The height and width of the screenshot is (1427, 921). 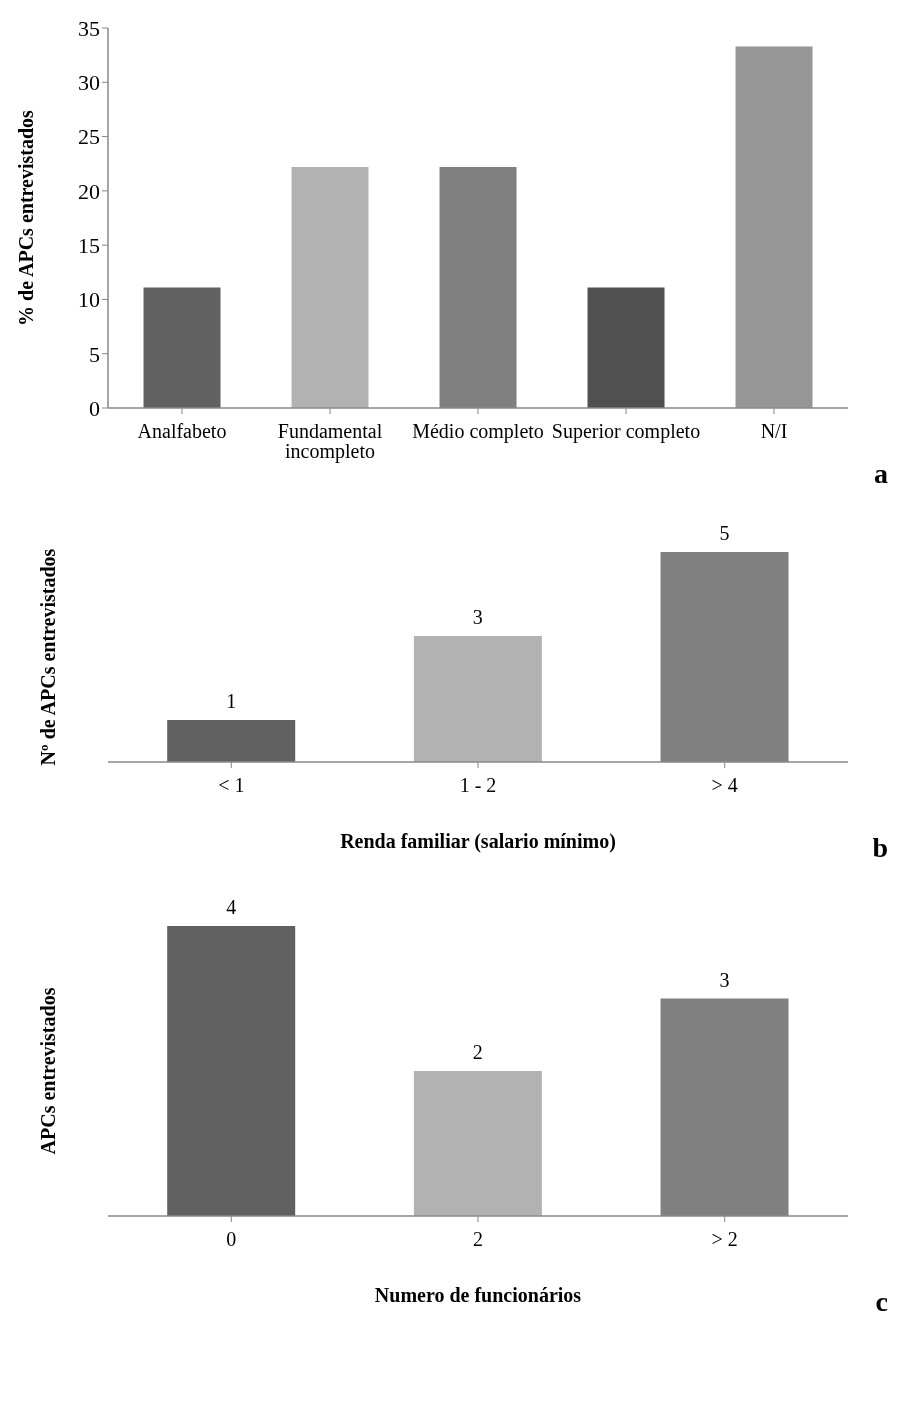 What do you see at coordinates (89, 300) in the screenshot?
I see `y-tick-label: 10` at bounding box center [89, 300].